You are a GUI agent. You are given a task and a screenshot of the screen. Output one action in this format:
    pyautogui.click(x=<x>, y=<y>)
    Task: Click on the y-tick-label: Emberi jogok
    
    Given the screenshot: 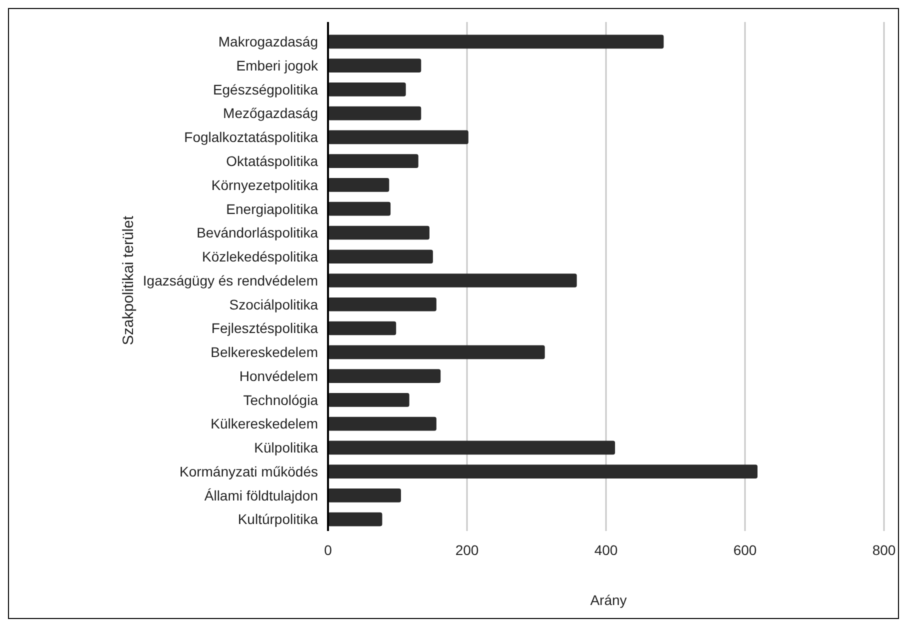 What is the action you would take?
    pyautogui.click(x=277, y=65)
    